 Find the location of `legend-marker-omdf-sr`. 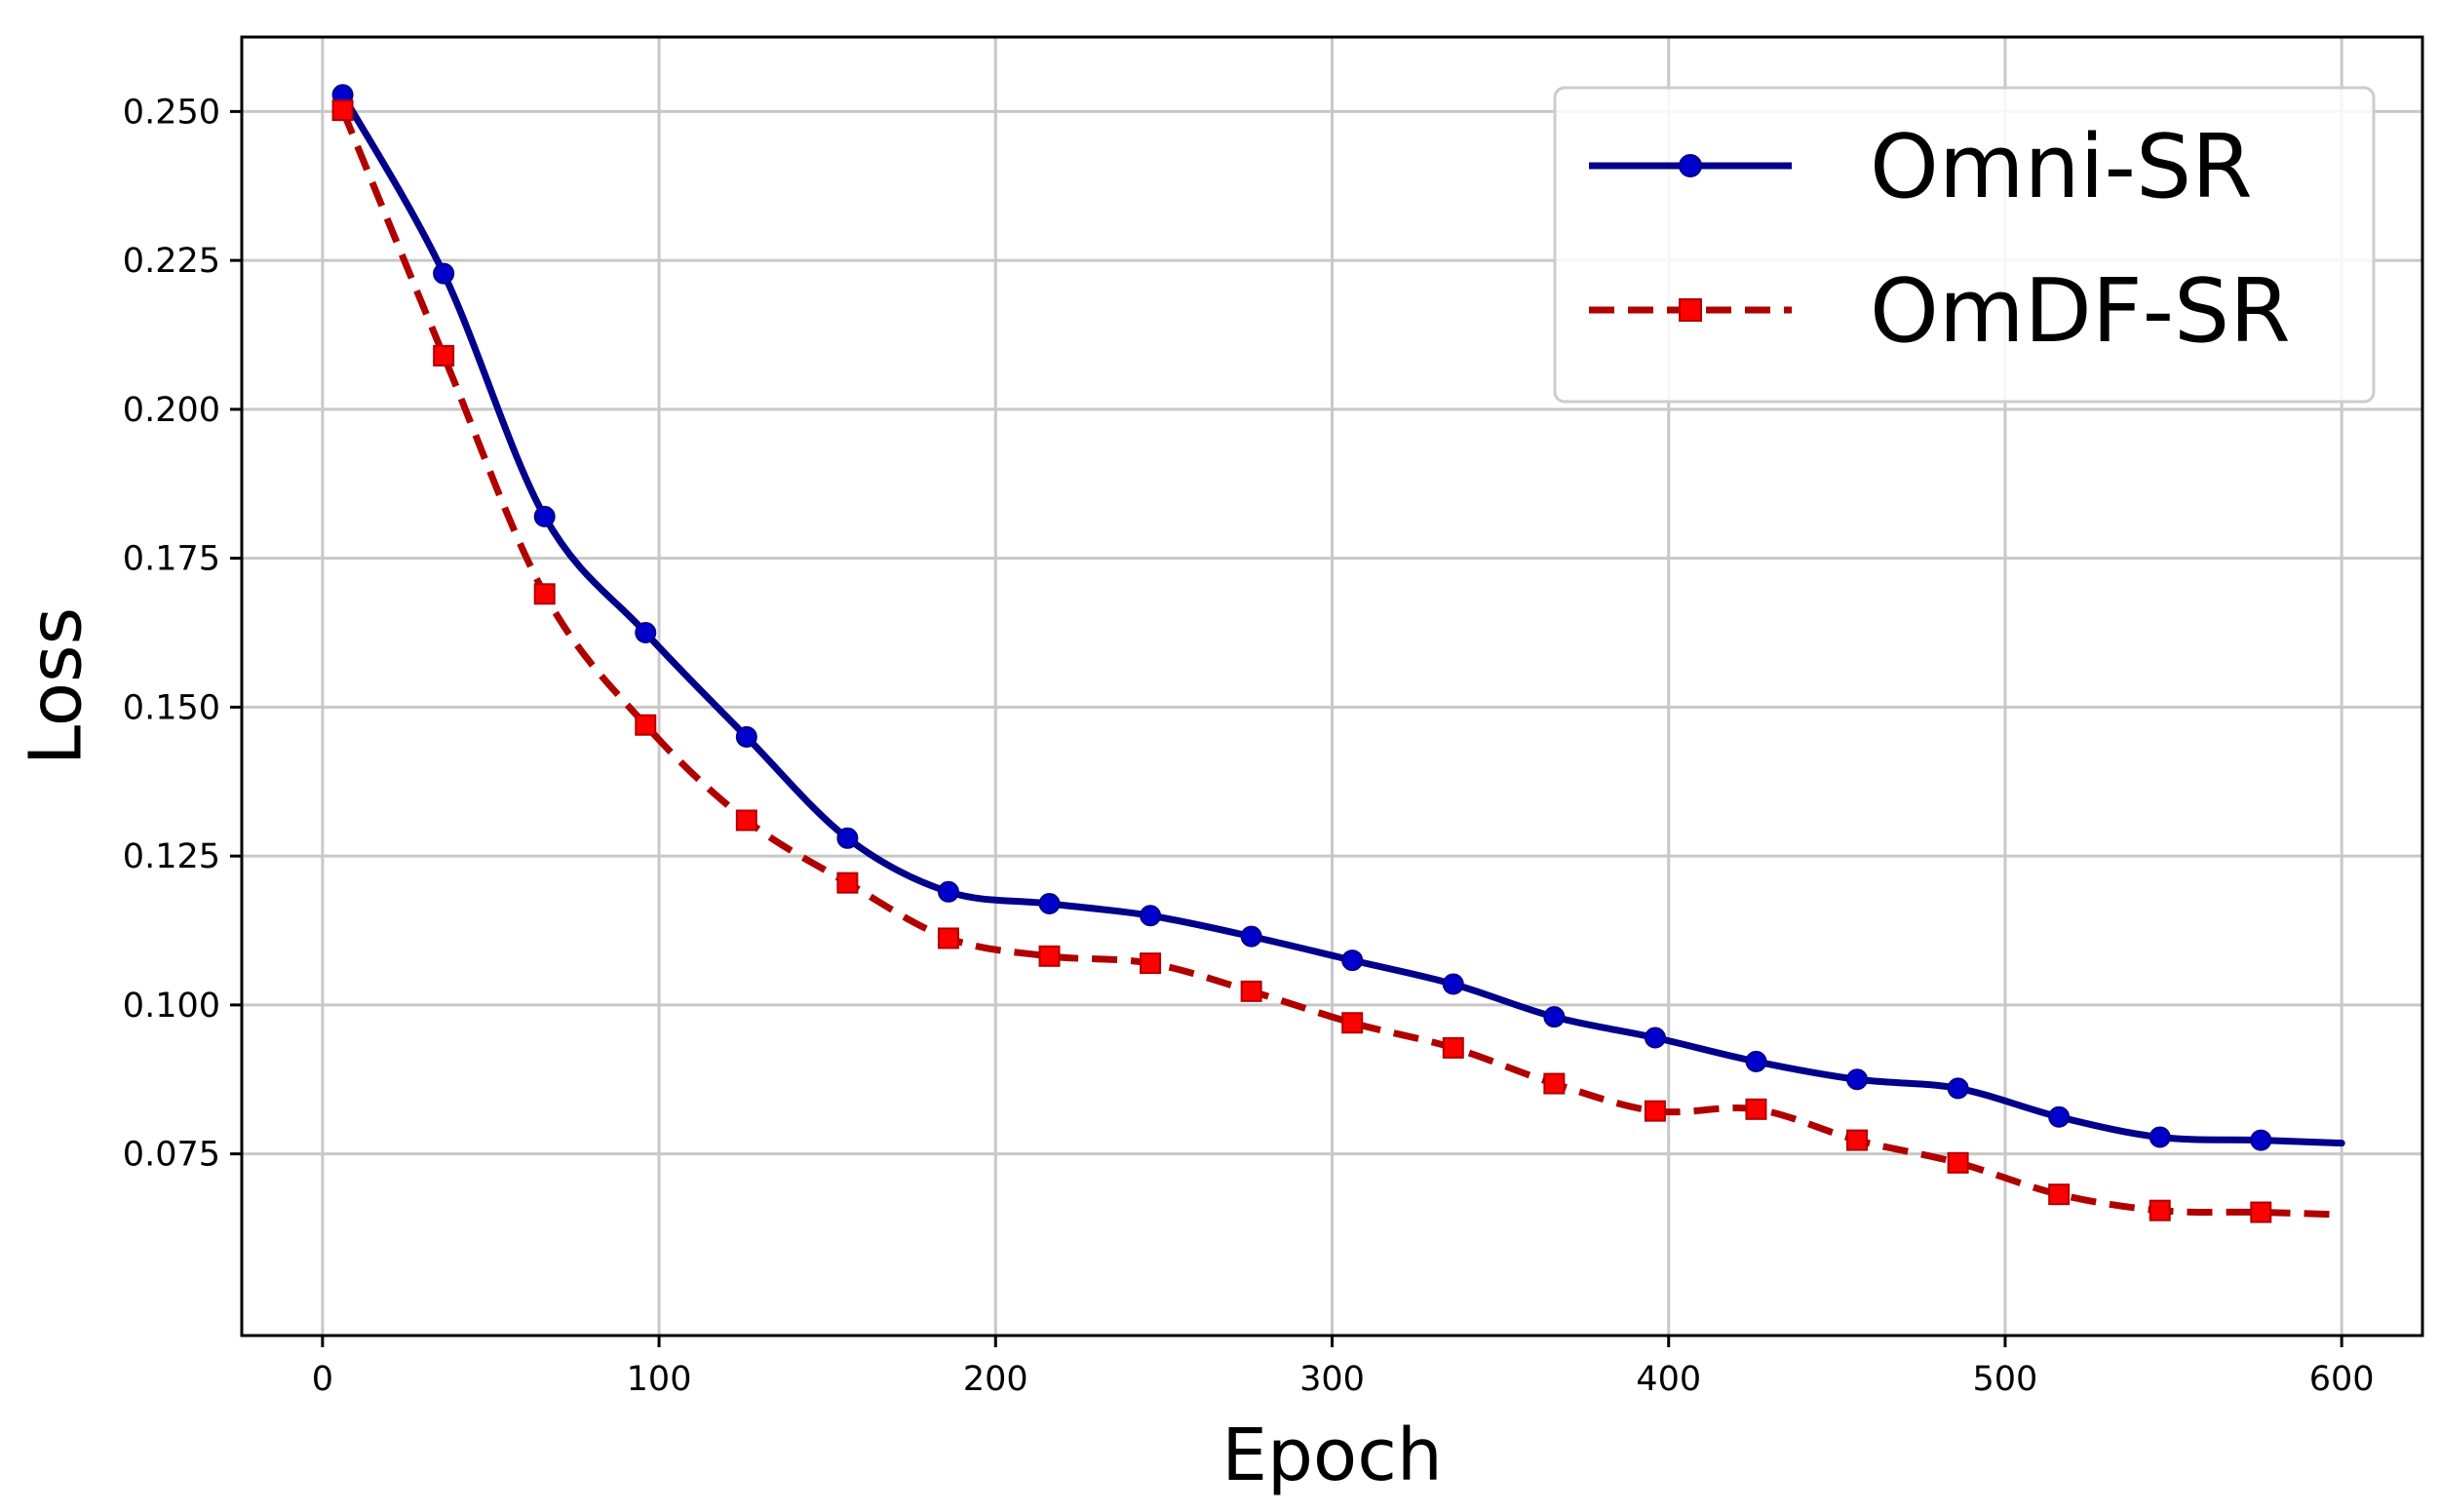

legend-marker-omdf-sr is located at coordinates (1690, 310).